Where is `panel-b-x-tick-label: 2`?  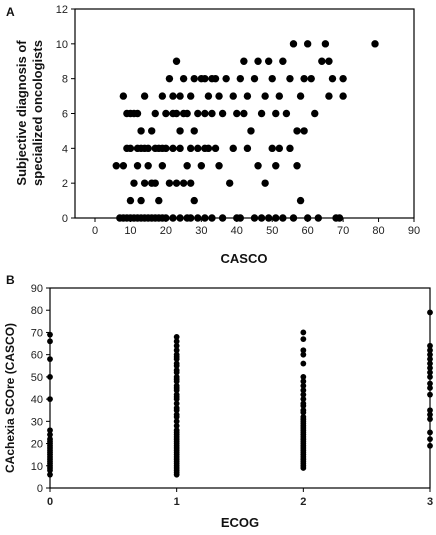
panel-b-x-tick-label: 2 is located at coordinates (303, 502).